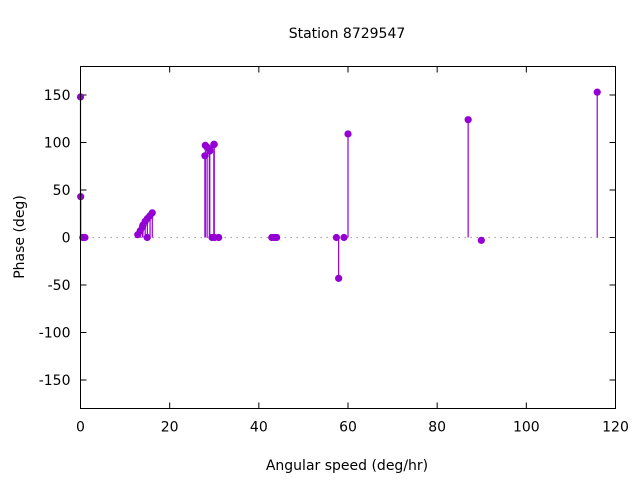  What do you see at coordinates (347, 466) in the screenshot?
I see `x-axis-label: Angular speed (deg/hr)` at bounding box center [347, 466].